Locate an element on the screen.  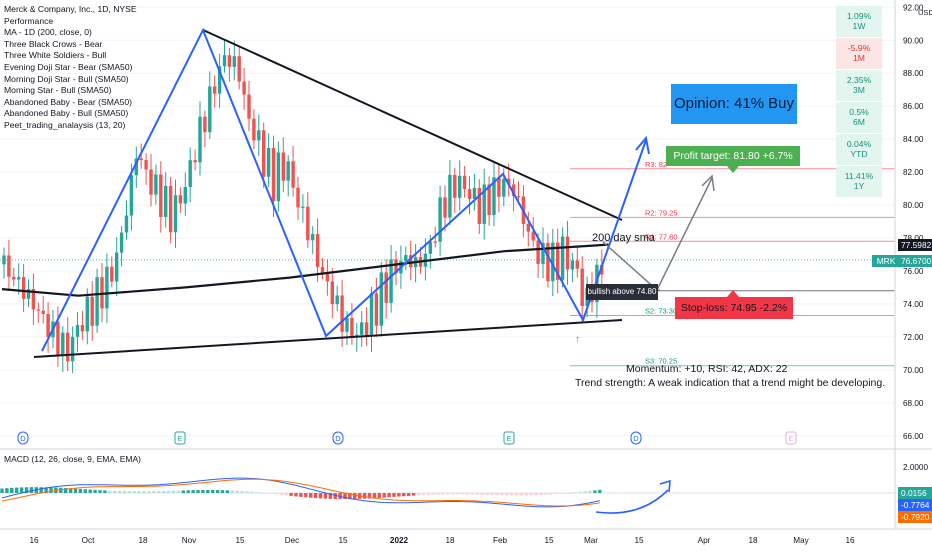
legend-abandoned-baby-bear: Abandoned Baby - Bear (SMA50) is located at coordinates (68, 101).